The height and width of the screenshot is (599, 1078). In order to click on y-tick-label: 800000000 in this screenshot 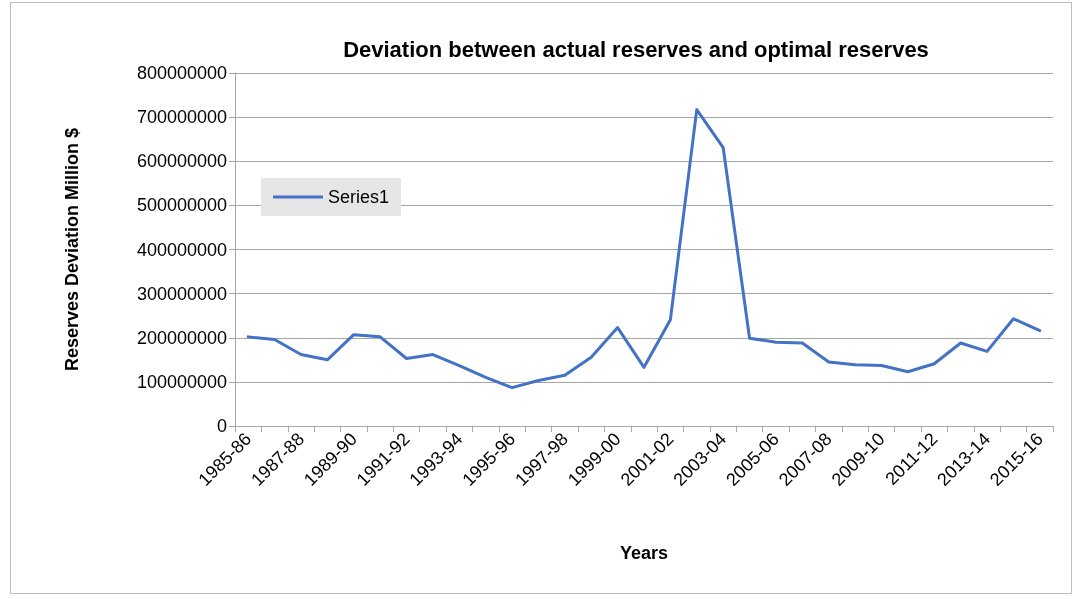, I will do `click(181, 73)`.